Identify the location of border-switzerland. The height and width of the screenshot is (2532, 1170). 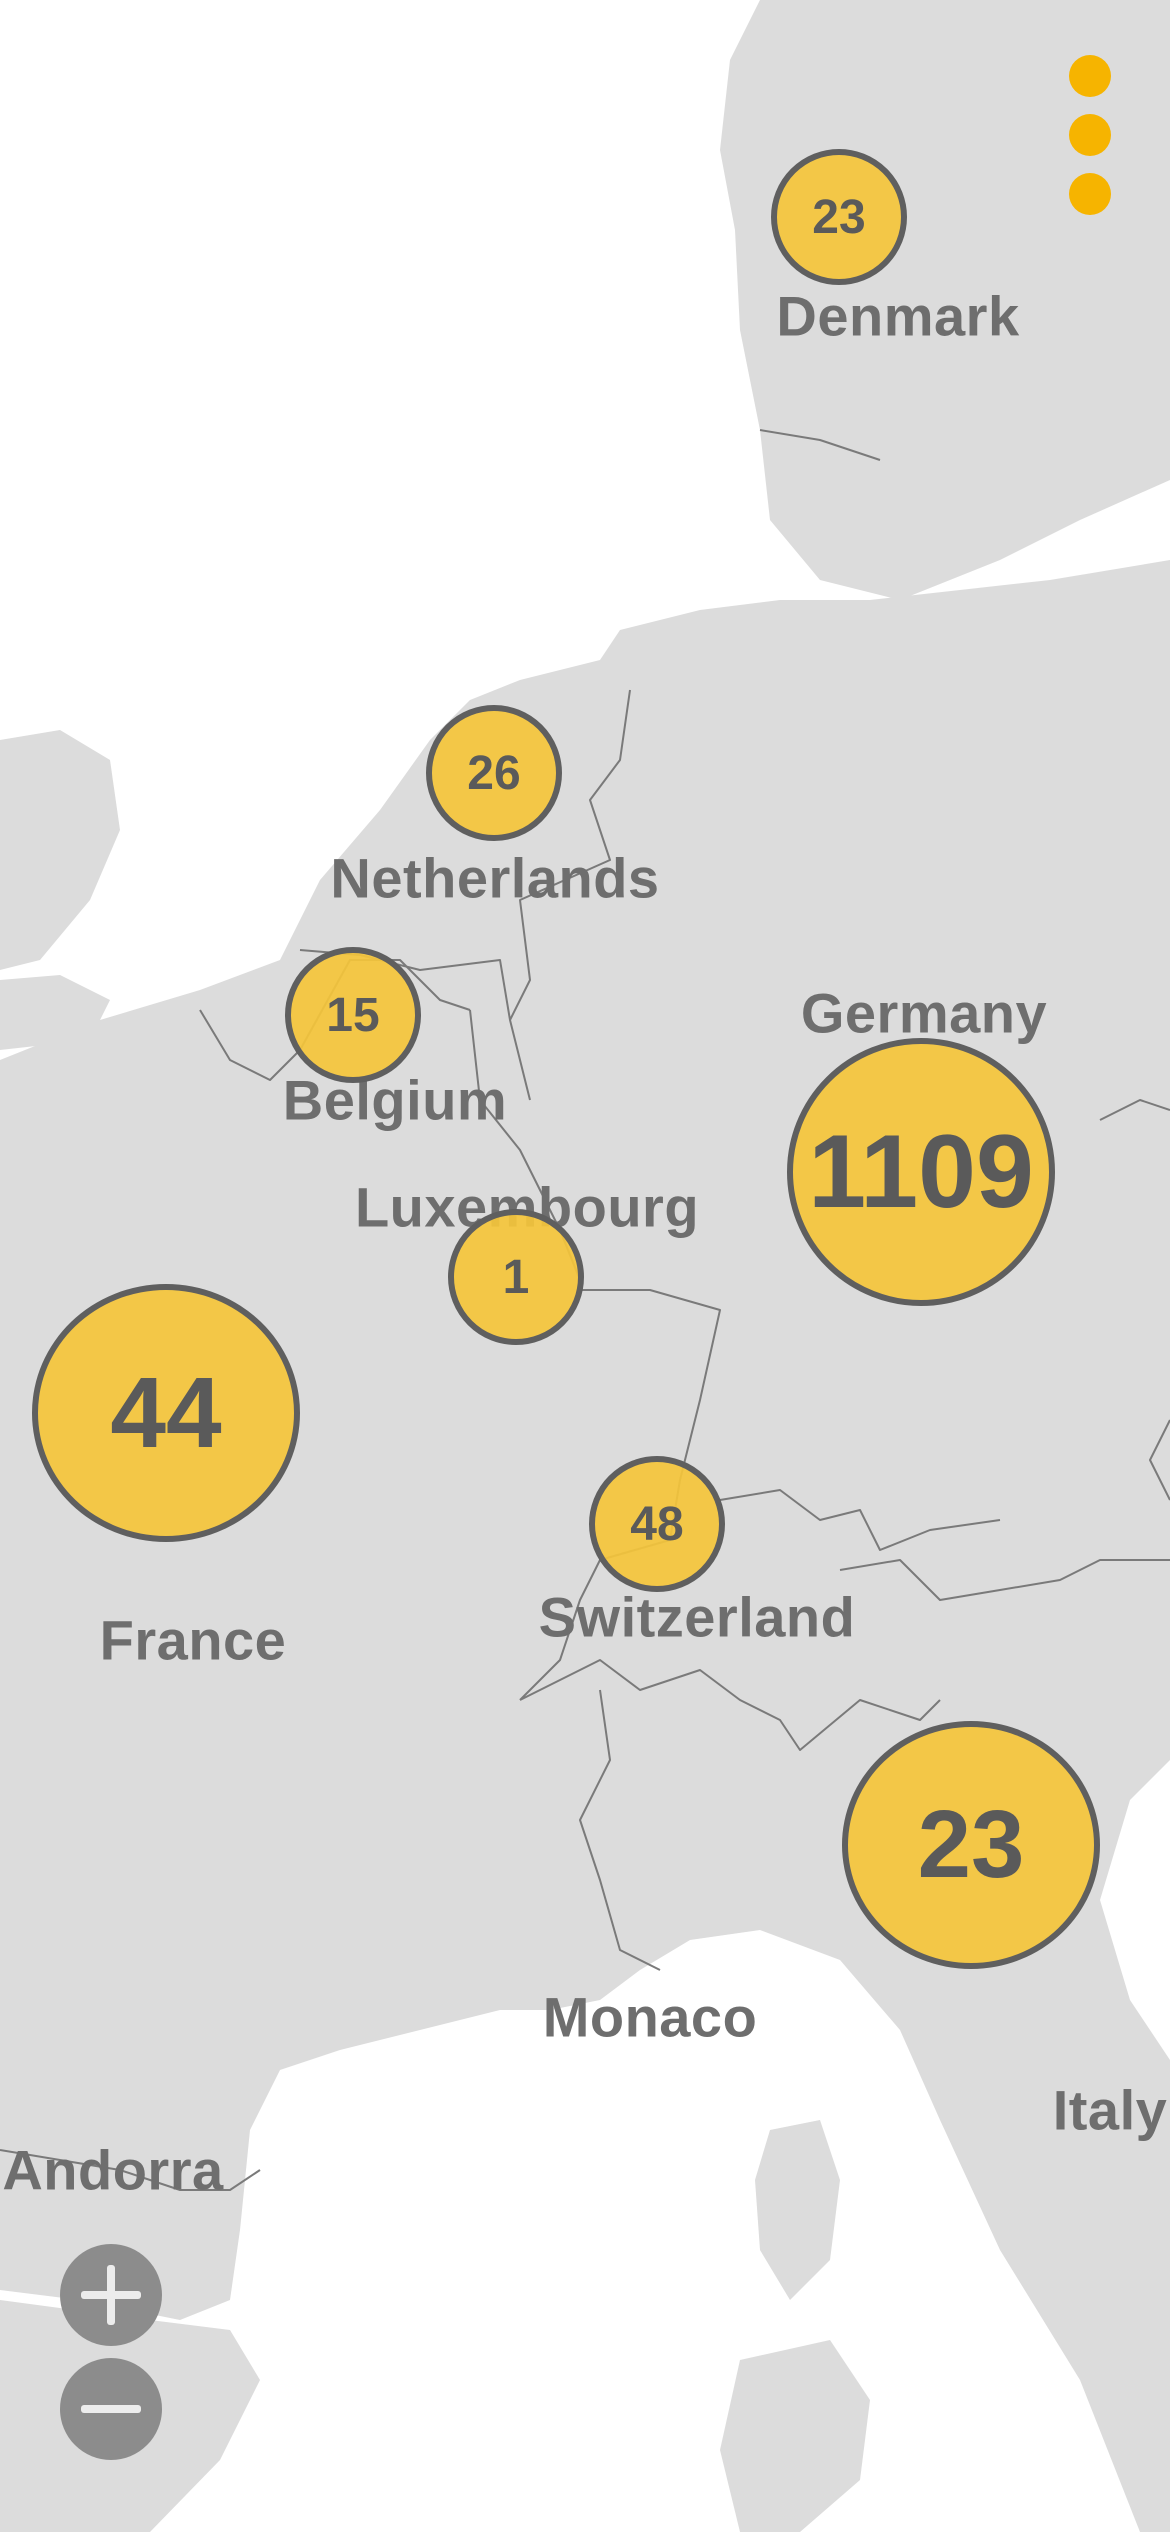
(730, 1705).